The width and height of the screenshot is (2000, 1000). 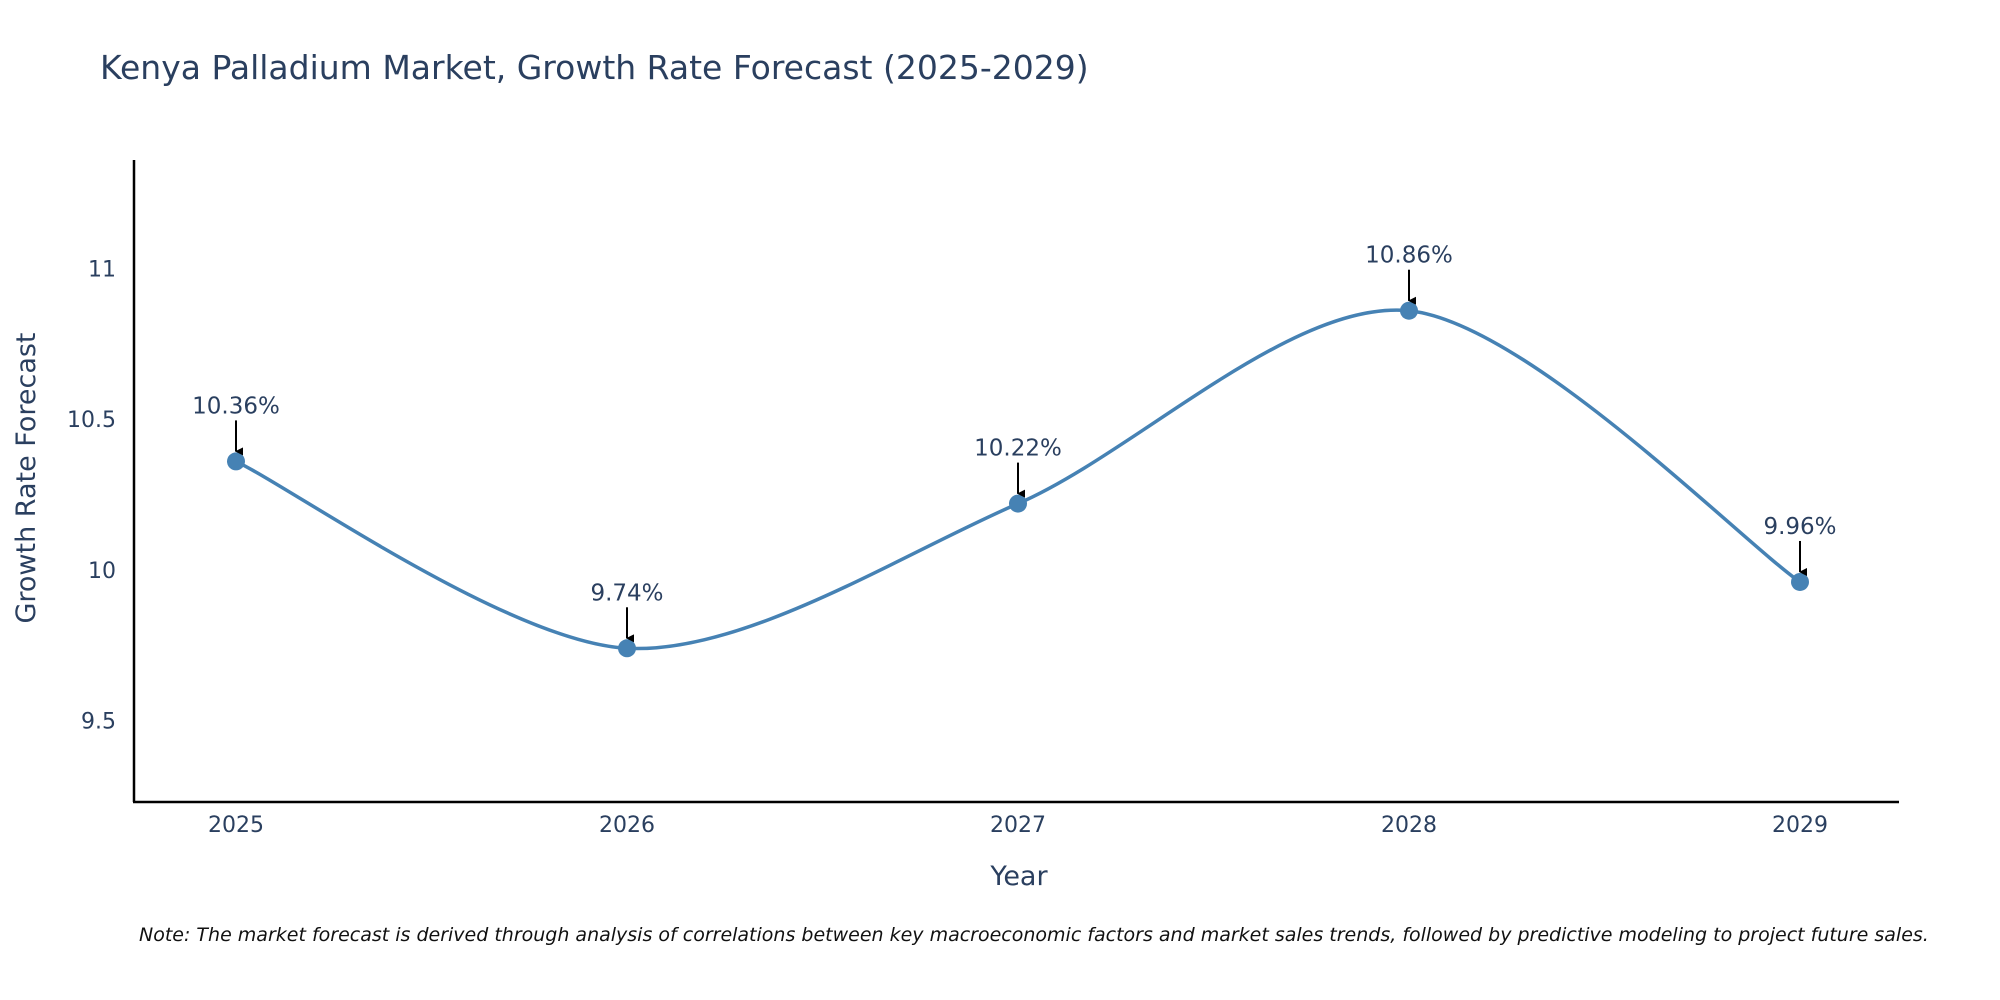 I want to click on y-tick-label: 9.5, so click(x=98, y=722).